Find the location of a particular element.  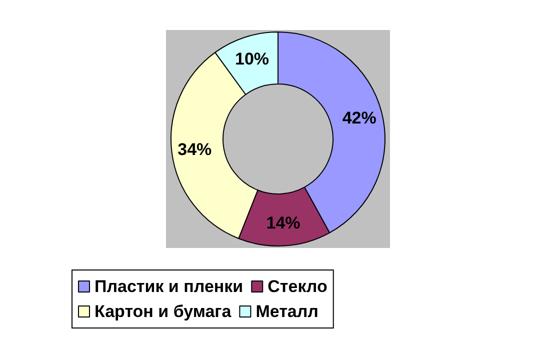

legend-label: Картон и бумага is located at coordinates (163, 311).